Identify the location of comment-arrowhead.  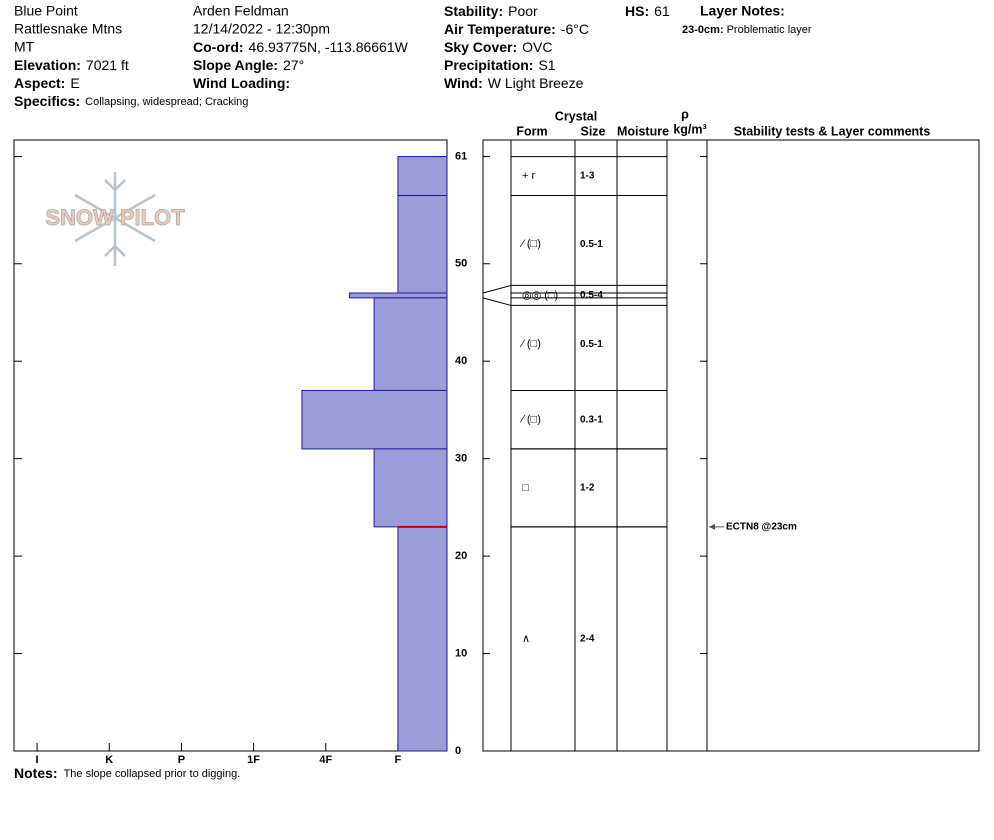
(712, 526).